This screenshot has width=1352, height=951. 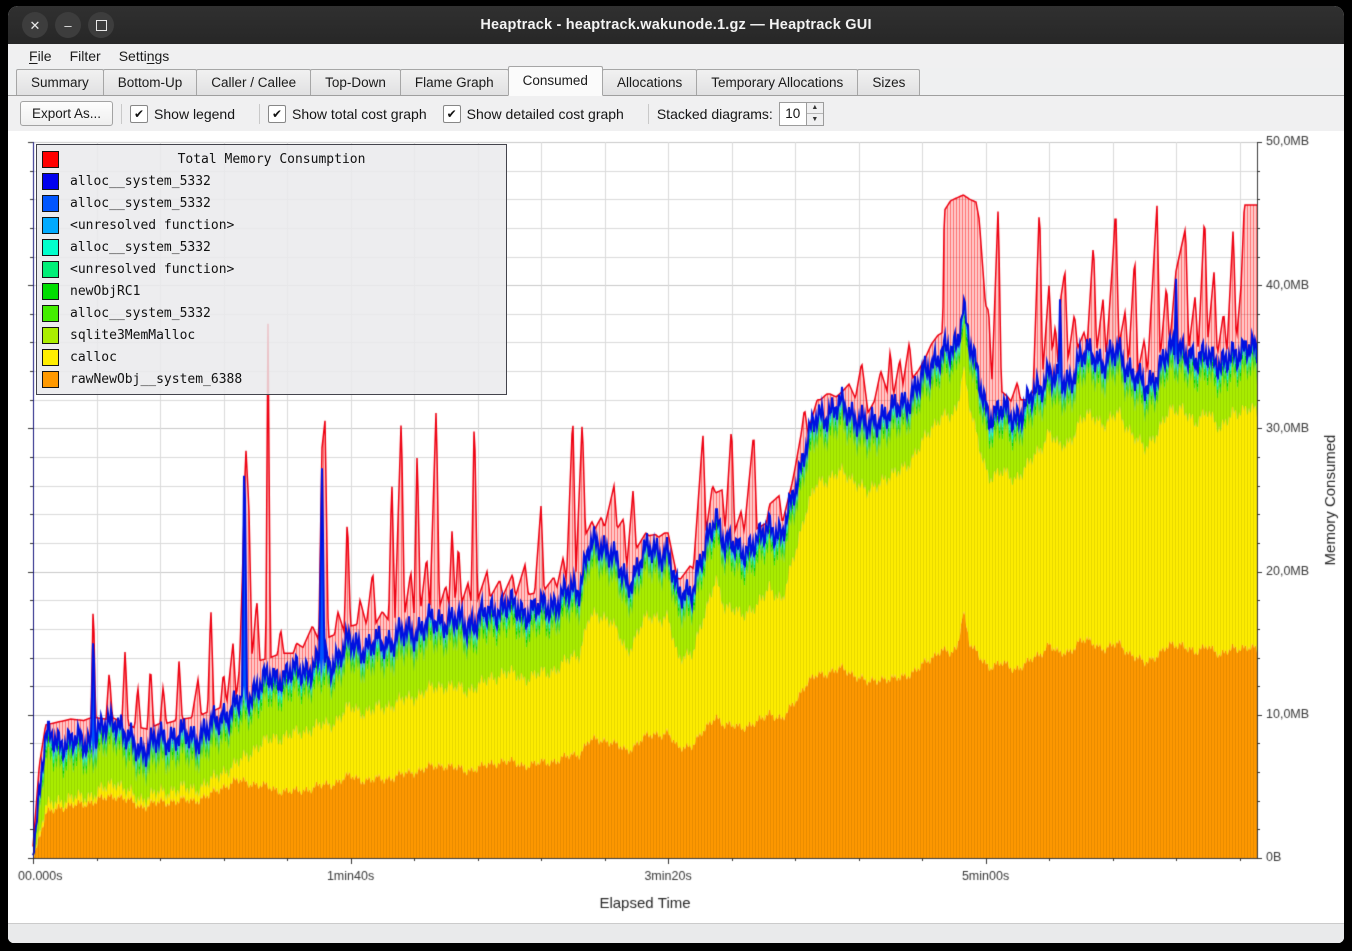 I want to click on show-legend-checkbox: ✔ Show legend, so click(x=182, y=113).